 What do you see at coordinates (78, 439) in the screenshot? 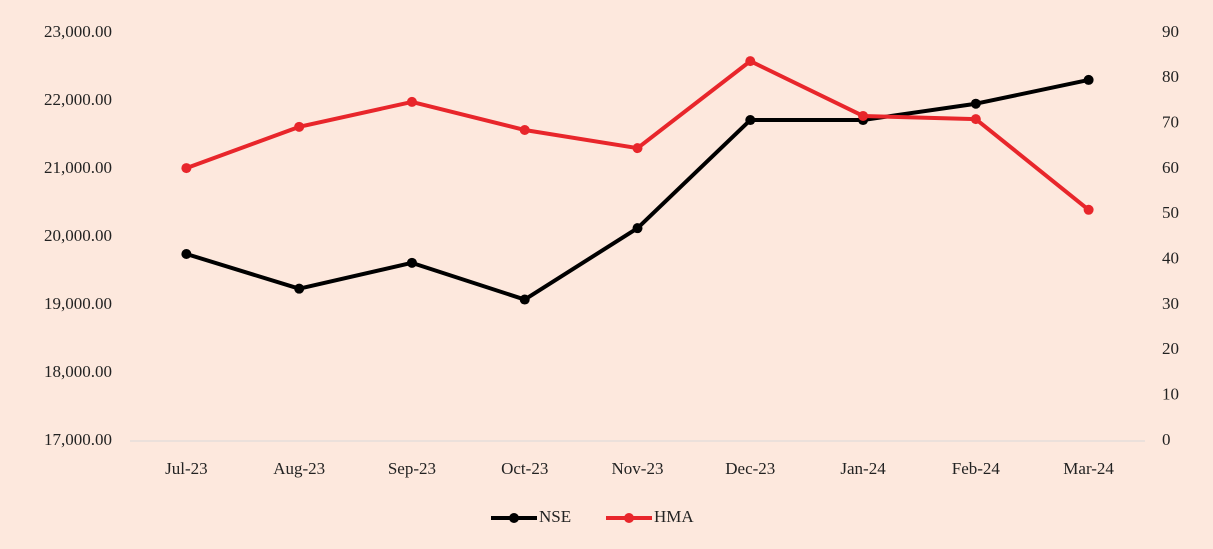
I see `y-tick-label: 17,000.00` at bounding box center [78, 439].